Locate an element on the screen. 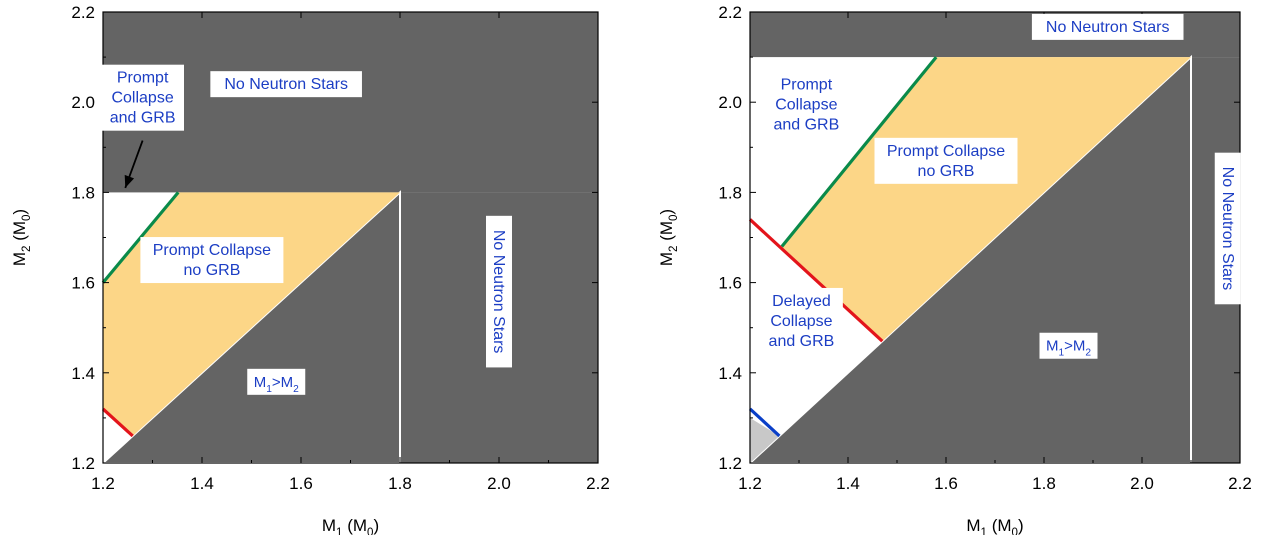 Image resolution: width=1265 pixels, height=535 pixels. region-light-triangle is located at coordinates (765, 440).